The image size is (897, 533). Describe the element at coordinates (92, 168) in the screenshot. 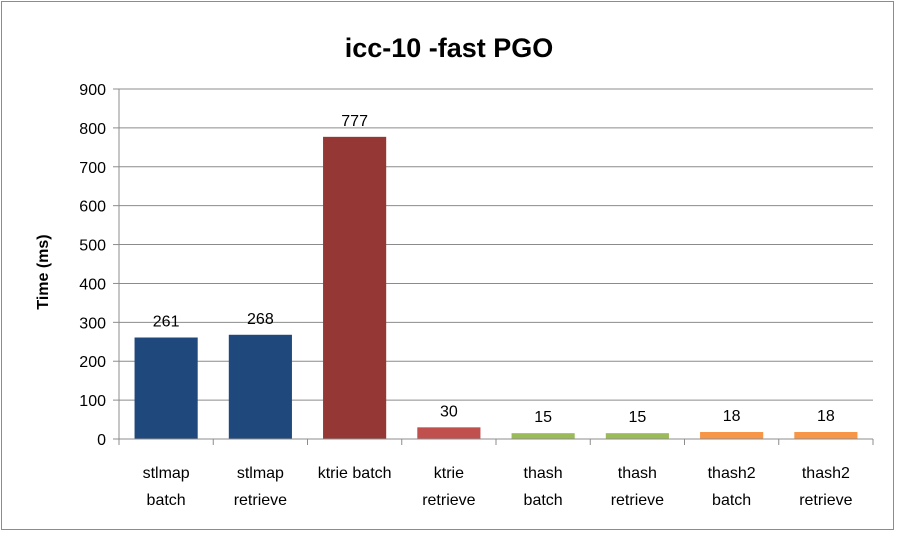

I see `y-tick-label: 700` at that location.